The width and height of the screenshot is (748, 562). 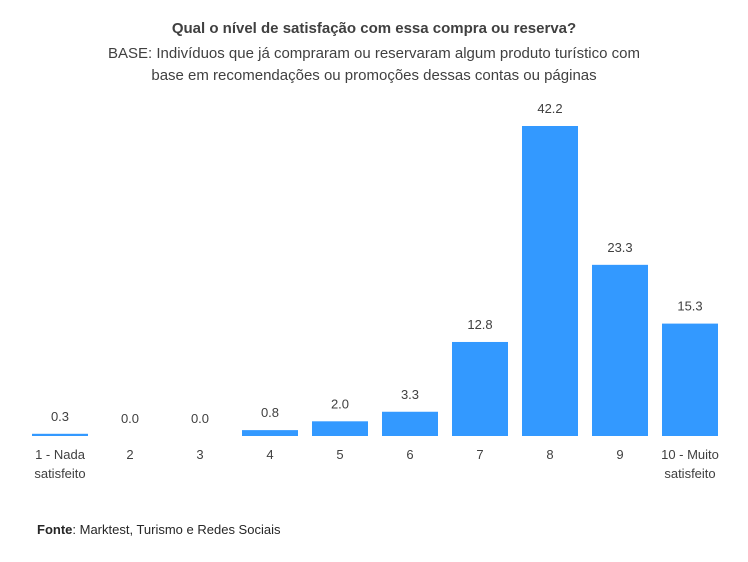 I want to click on x-tick-label-10: 10 - Muito satisfeito, so click(x=690, y=464).